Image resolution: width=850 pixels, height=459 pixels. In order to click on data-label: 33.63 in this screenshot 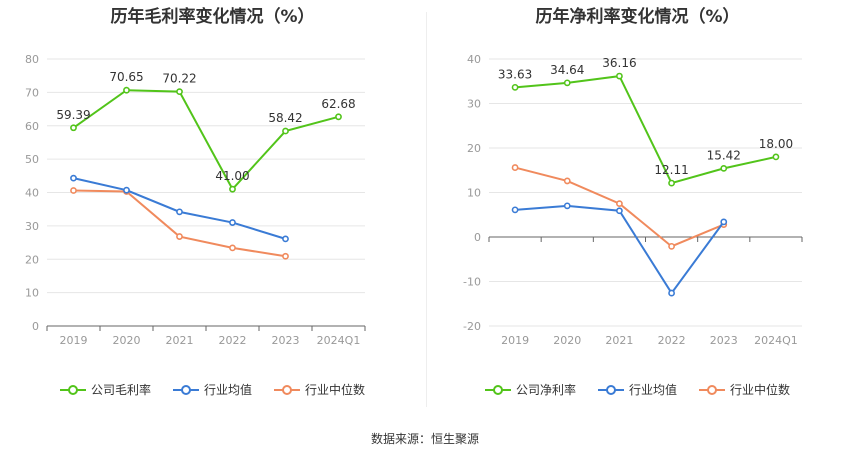, I will do `click(515, 74)`.